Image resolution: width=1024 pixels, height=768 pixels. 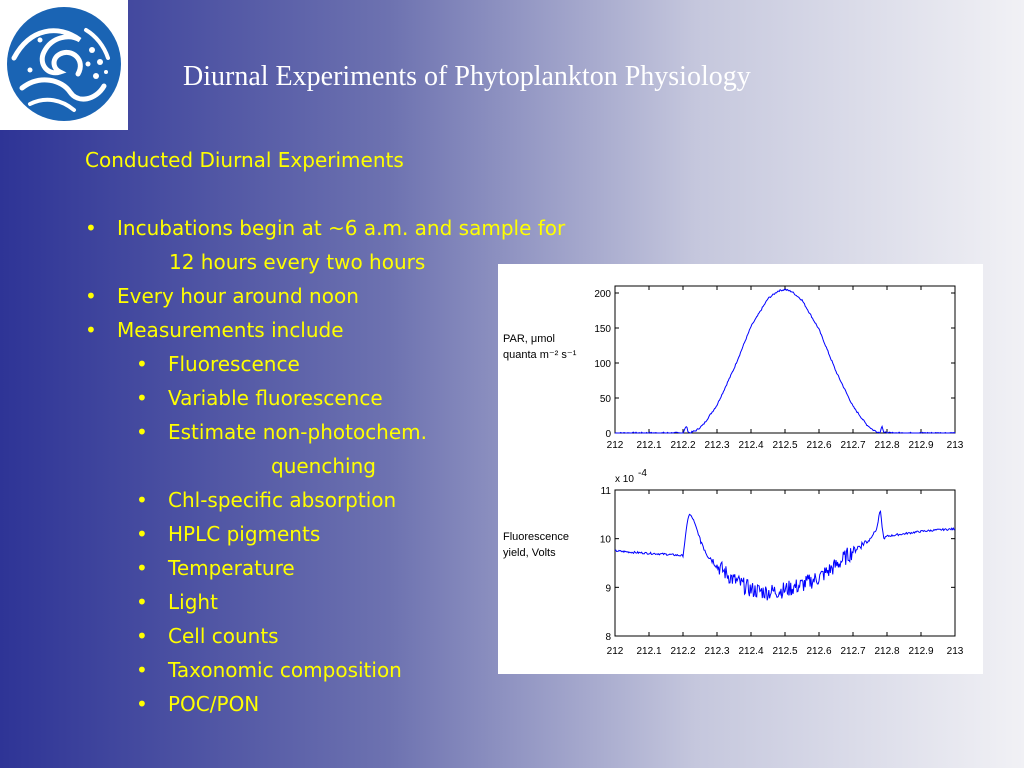 What do you see at coordinates (275, 398) in the screenshot?
I see `bullet-text: Variable fluorescence` at bounding box center [275, 398].